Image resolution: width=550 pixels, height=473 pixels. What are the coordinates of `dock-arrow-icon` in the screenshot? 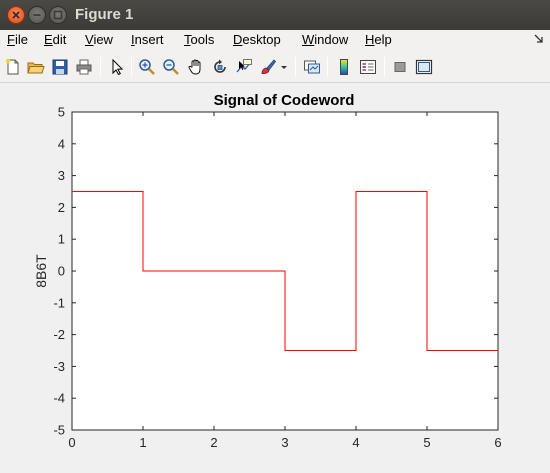 It's located at (539, 39).